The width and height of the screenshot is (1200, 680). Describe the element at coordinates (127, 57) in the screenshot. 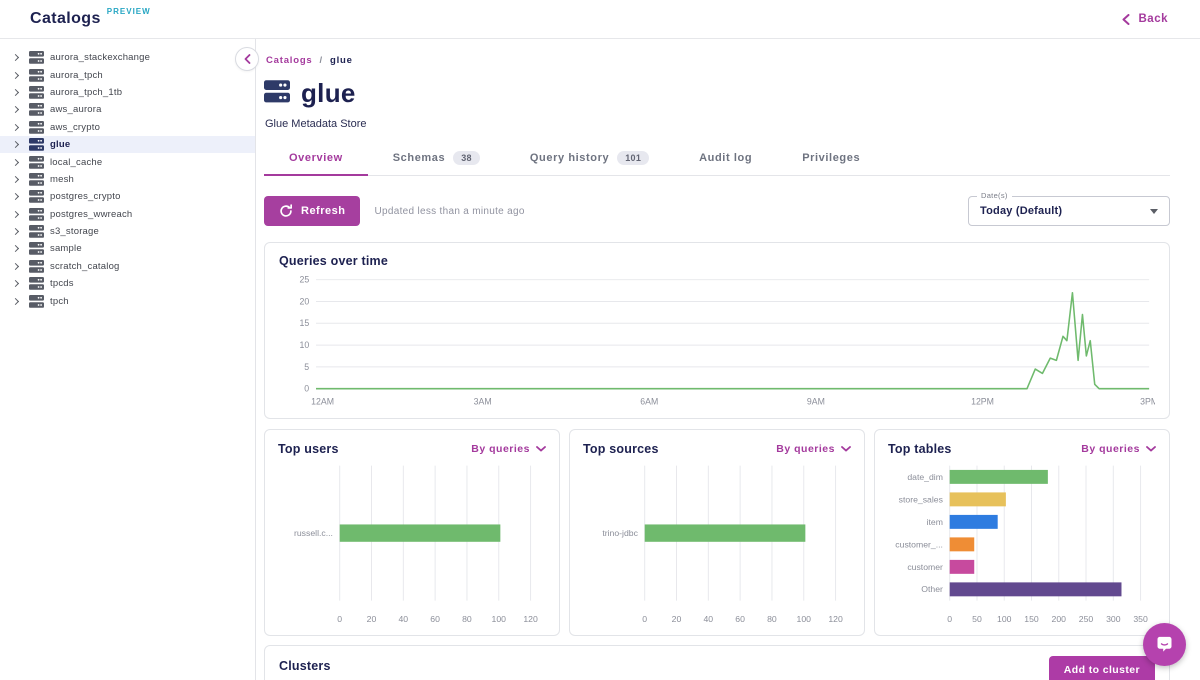

I see `sidebar-item-aurora_stackexchange: aurora_stackexchange` at that location.